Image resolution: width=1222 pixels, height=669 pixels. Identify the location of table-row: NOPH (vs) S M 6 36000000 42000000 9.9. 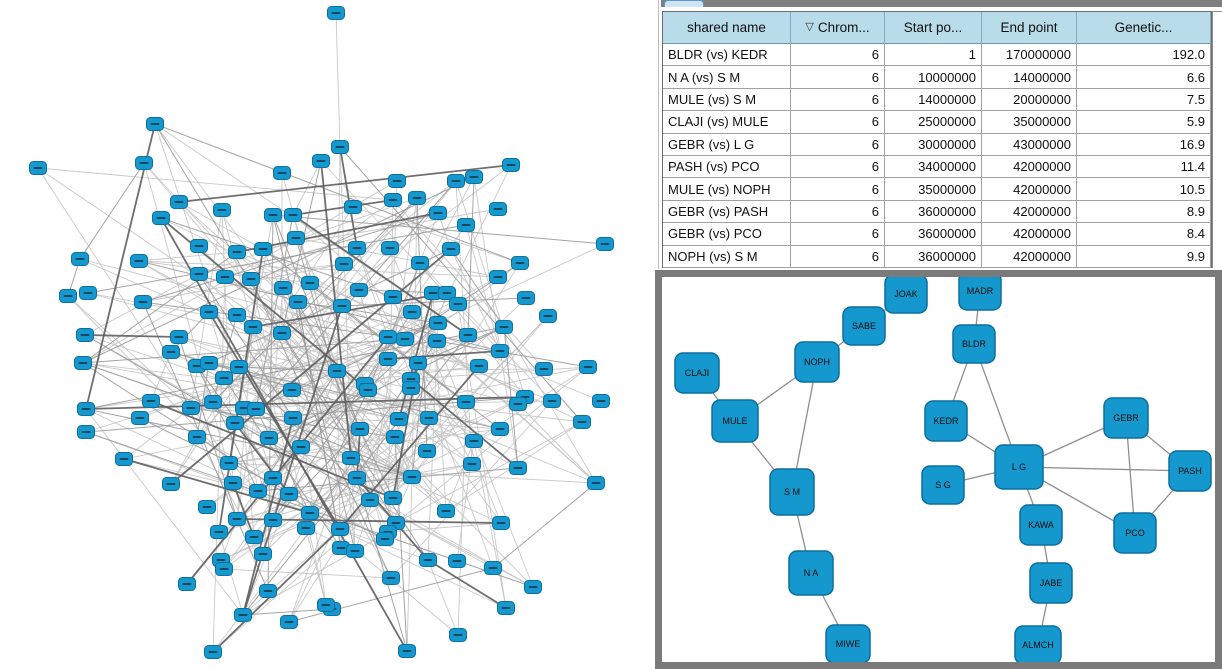
(937, 256).